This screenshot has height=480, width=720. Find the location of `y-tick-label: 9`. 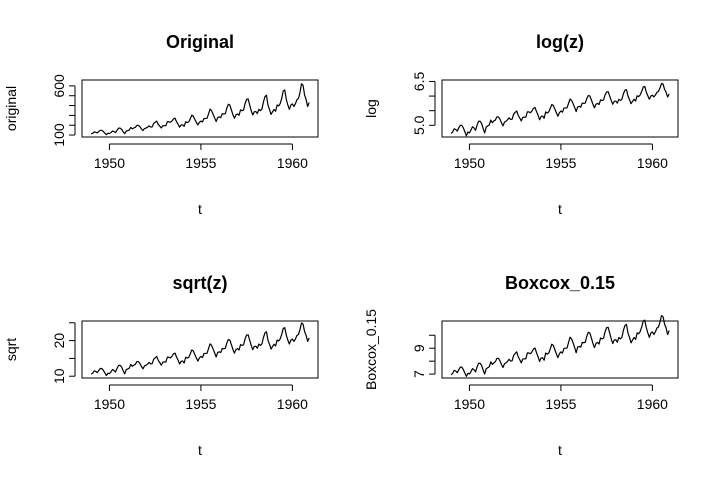

y-tick-label: 9 is located at coordinates (419, 348).